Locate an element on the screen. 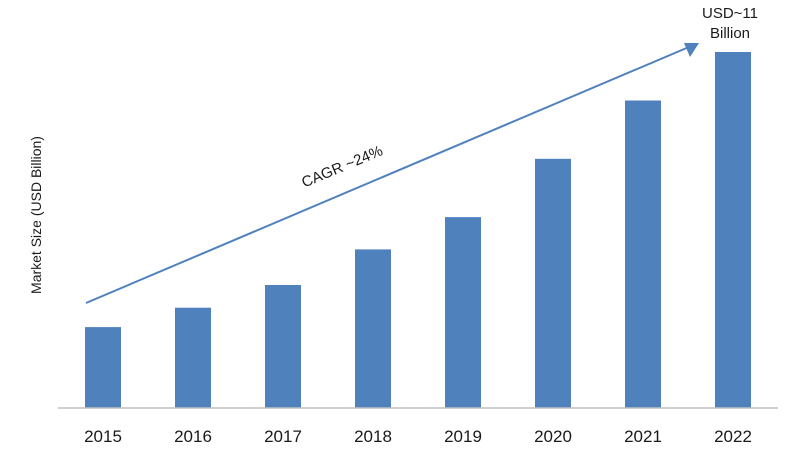  x-tick-label-2020: 2020 is located at coordinates (553, 436).